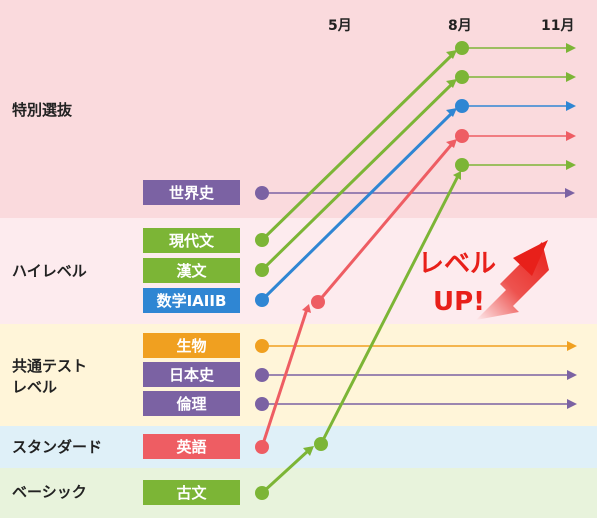 The height and width of the screenshot is (518, 597). I want to click on band-label-common-line2: レベル, so click(34, 387).